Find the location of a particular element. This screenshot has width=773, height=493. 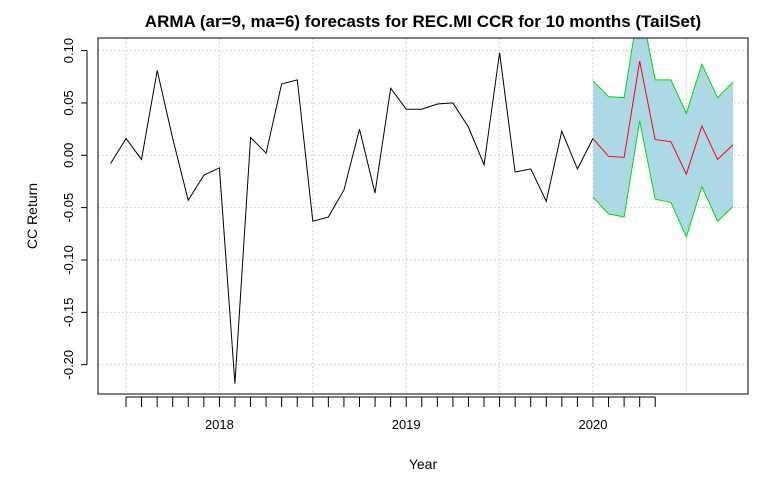

y-tick-label: -0.20 is located at coordinates (68, 365).